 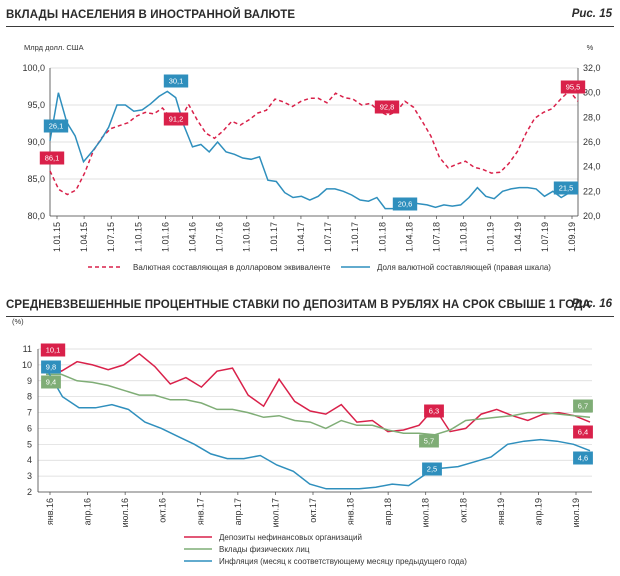 What do you see at coordinates (29, 381) in the screenshot?
I see `y-tick-label: 9` at bounding box center [29, 381].